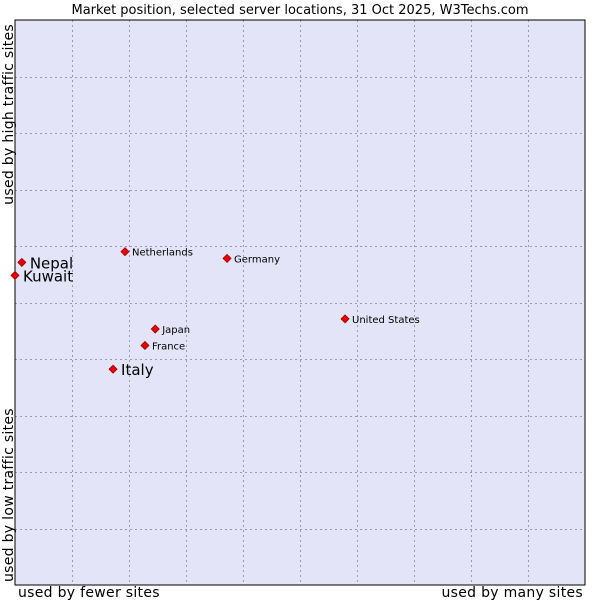 This screenshot has height=600, width=600. Describe the element at coordinates (345, 319) in the screenshot. I see `point-marker-united-states` at that location.